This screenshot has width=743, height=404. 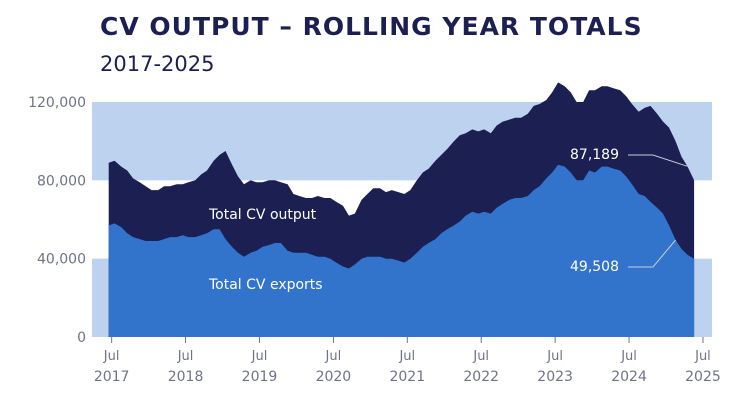 What do you see at coordinates (629, 377) in the screenshot?
I see `x-tick-year: 2024` at bounding box center [629, 377].